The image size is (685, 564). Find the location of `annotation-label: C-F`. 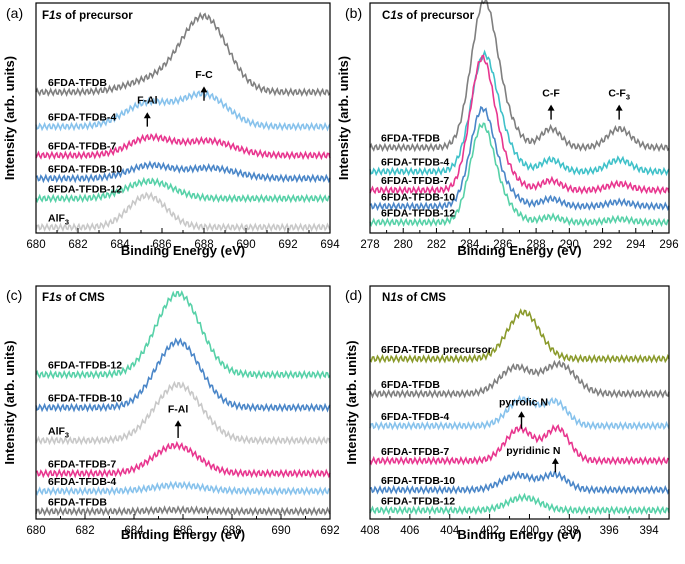

annotation-label: C-F is located at coordinates (551, 94).